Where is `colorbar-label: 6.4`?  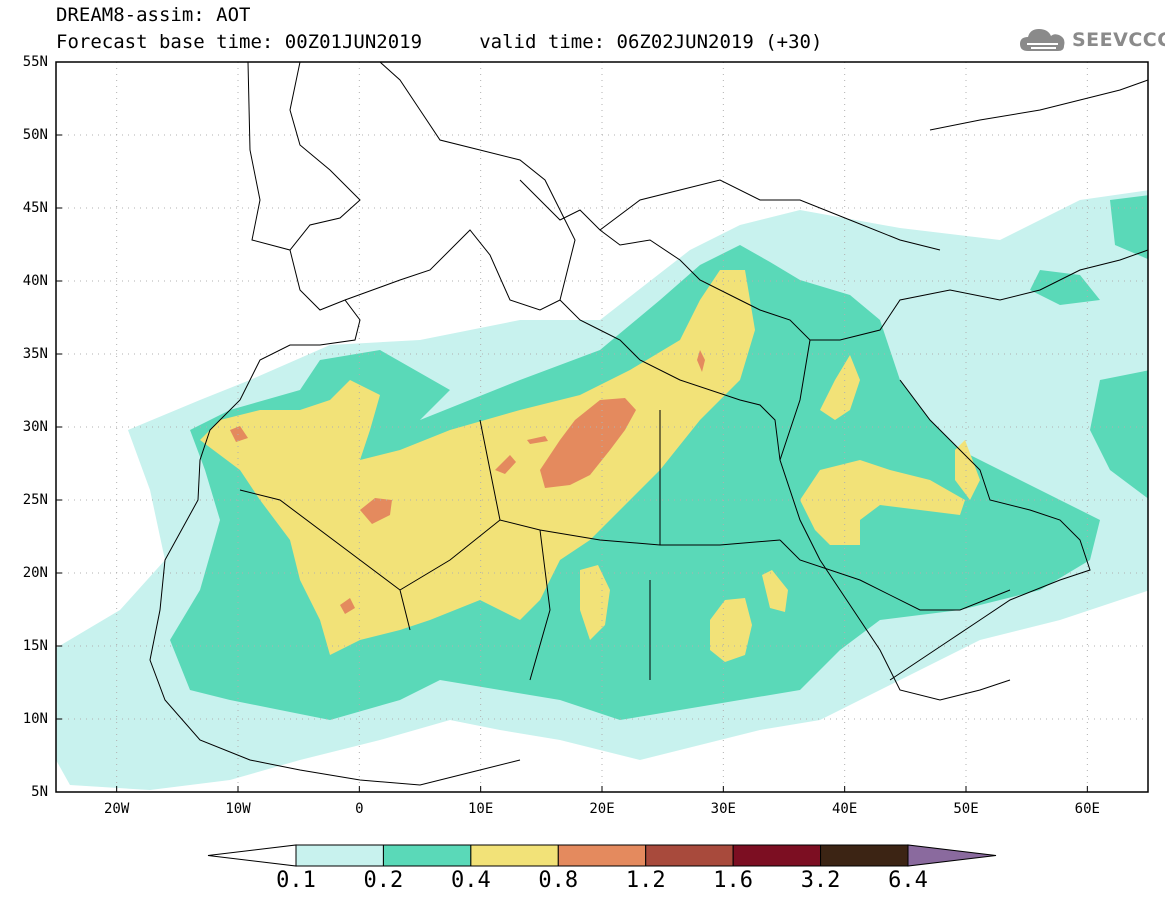 colorbar-label: 6.4 is located at coordinates (908, 880).